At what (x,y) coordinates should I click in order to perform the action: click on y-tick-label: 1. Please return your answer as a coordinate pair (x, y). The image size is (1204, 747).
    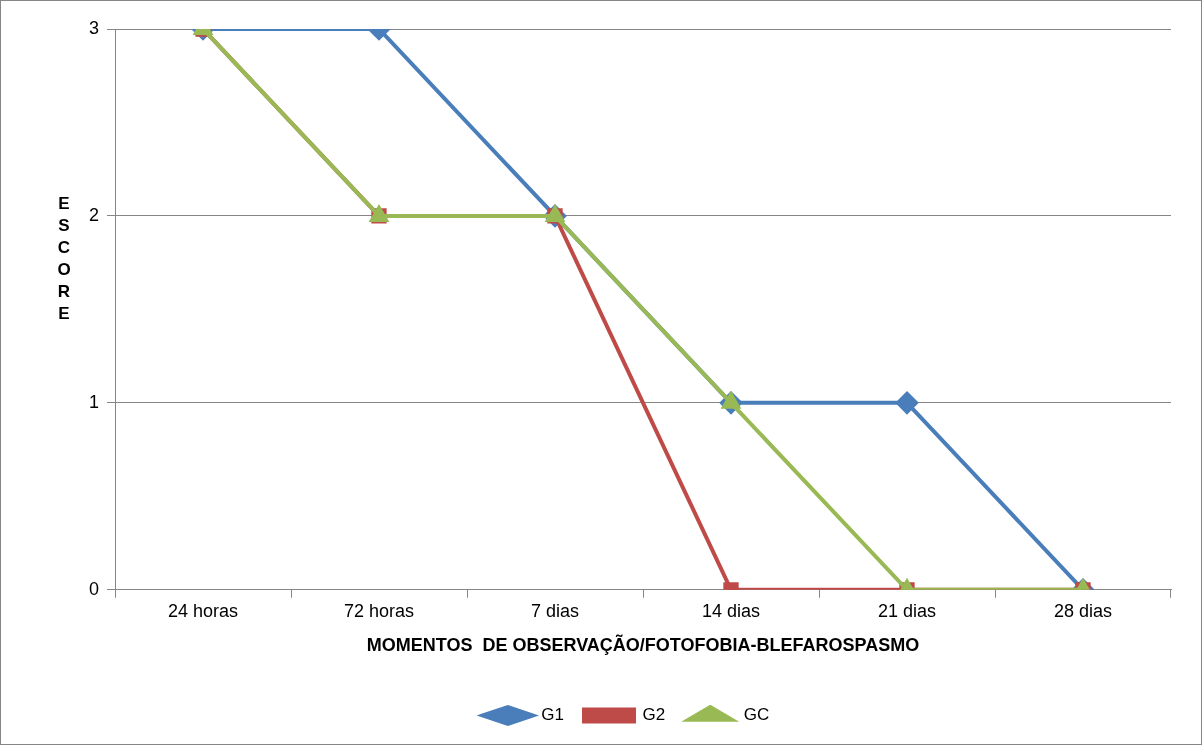
    Looking at the image, I should click on (94, 401).